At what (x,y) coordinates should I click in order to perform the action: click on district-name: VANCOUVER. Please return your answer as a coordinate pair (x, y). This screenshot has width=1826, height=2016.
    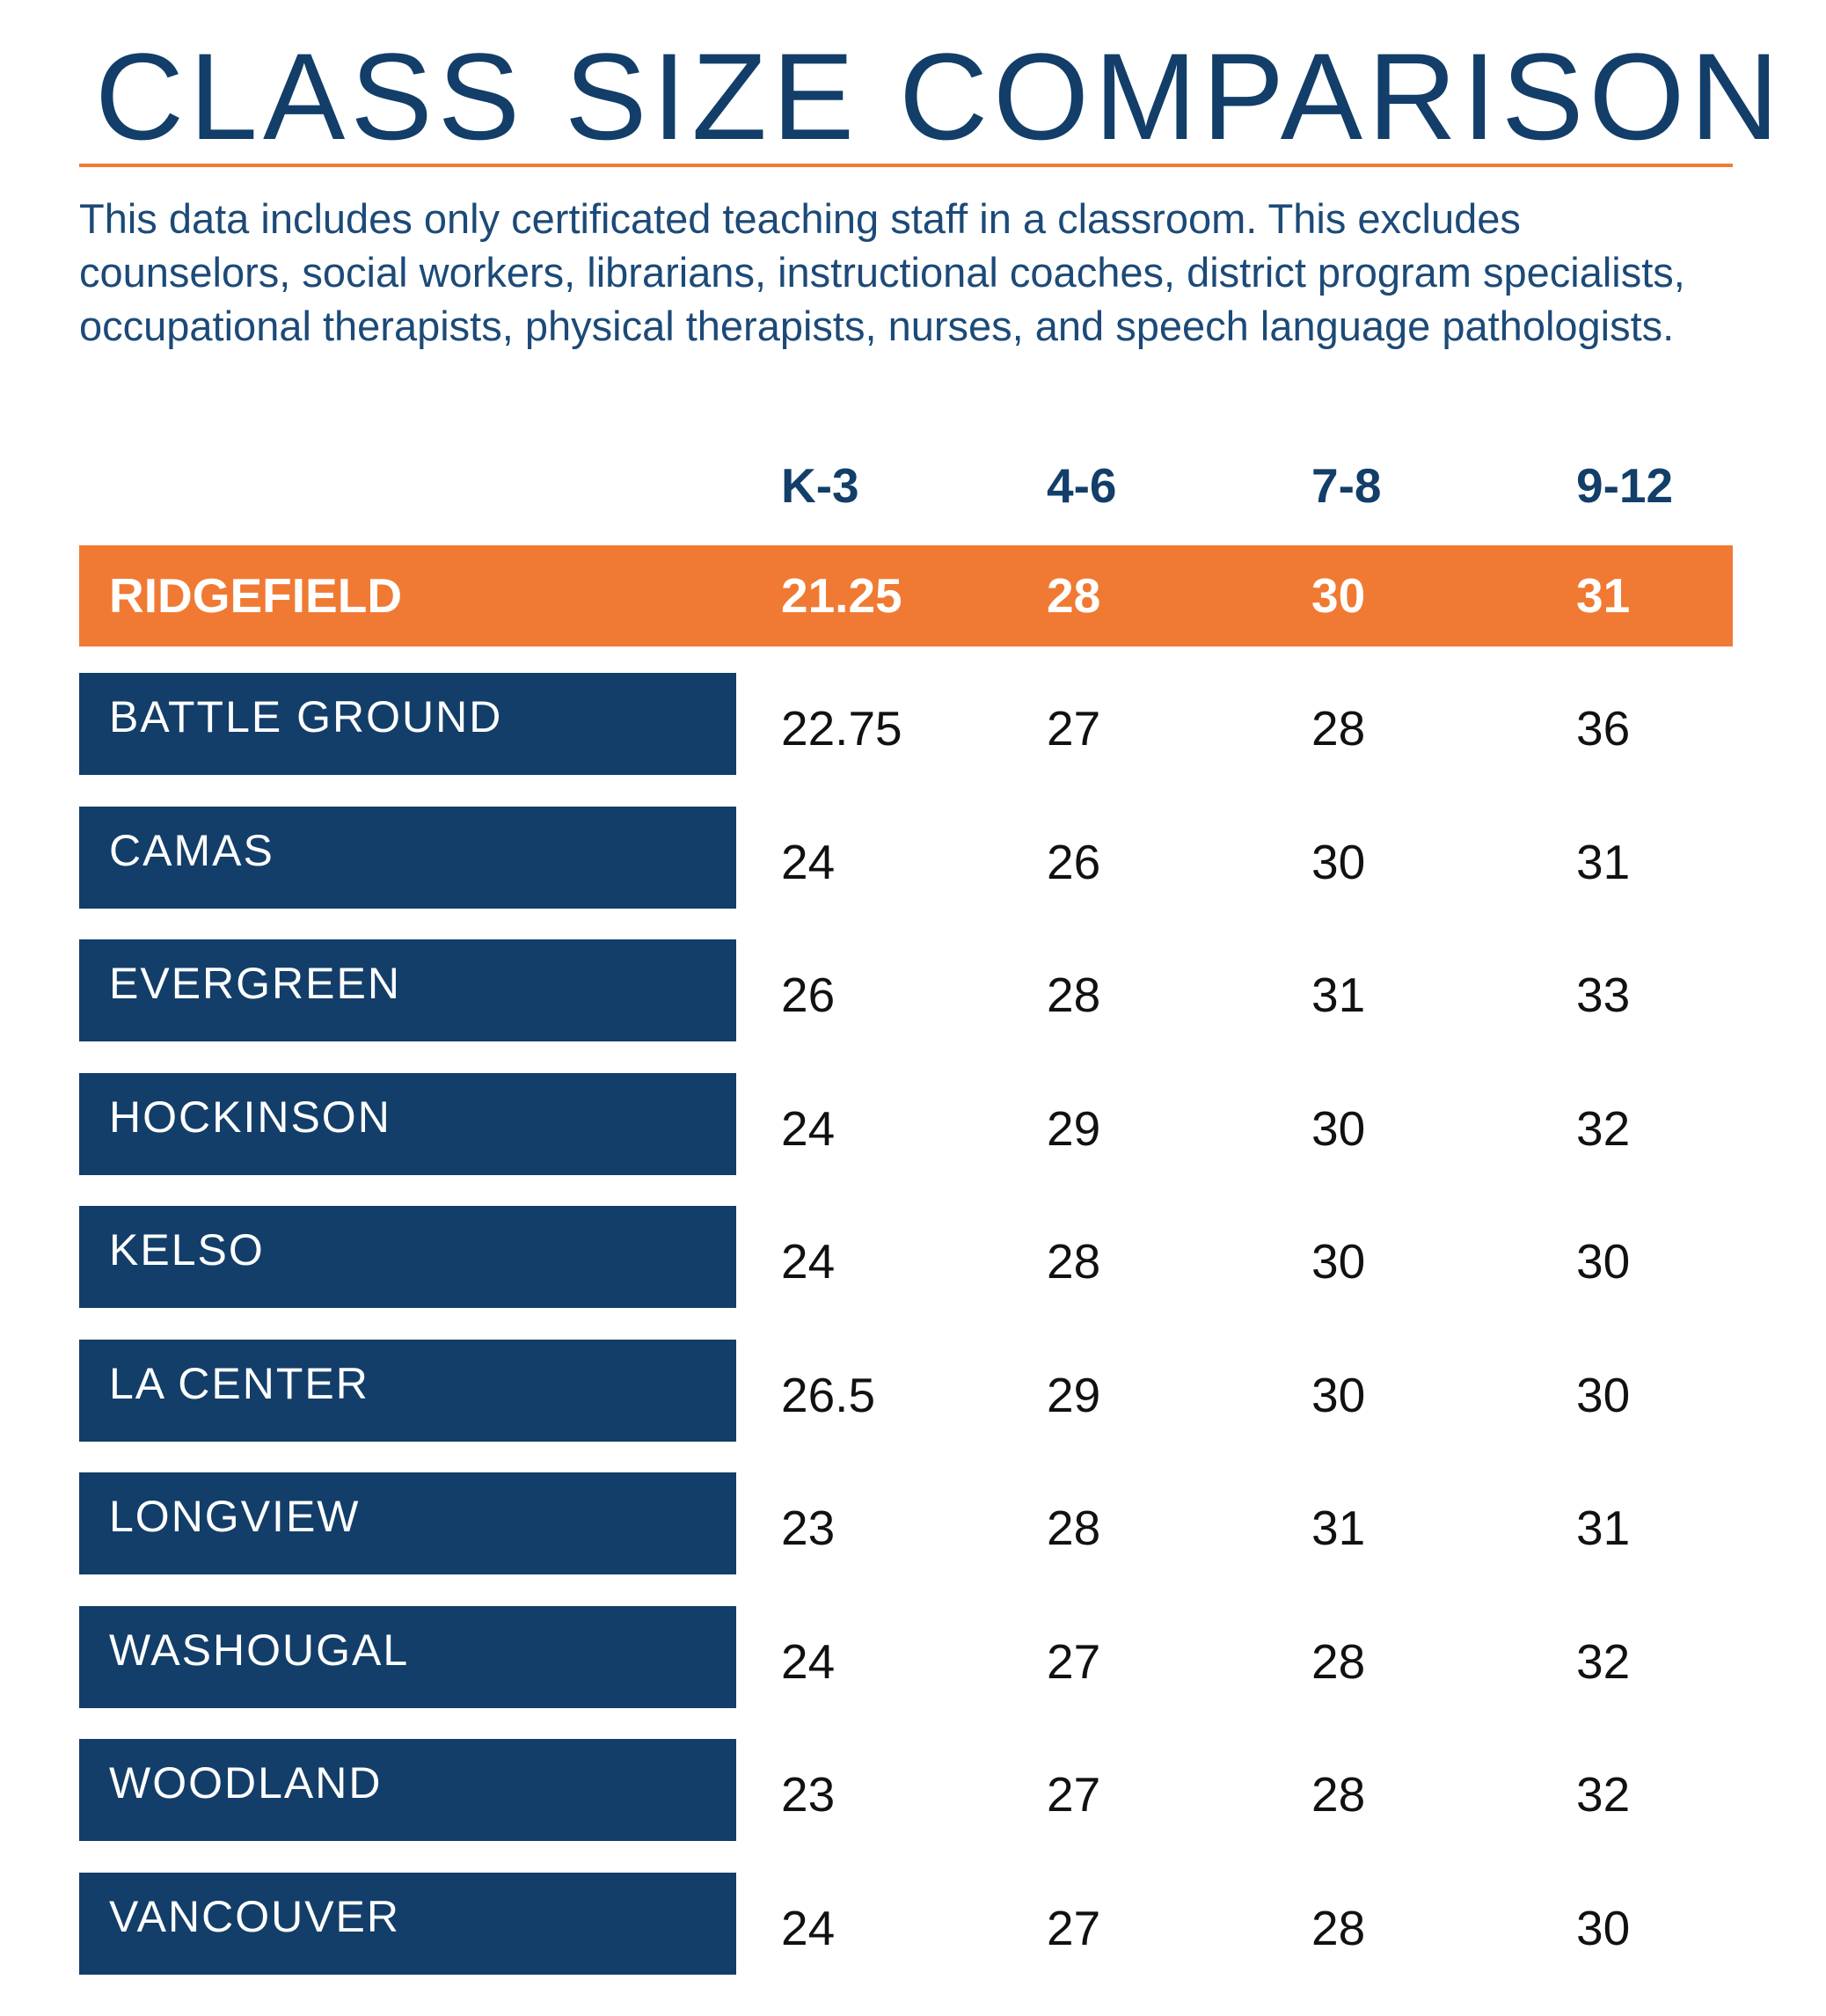
    Looking at the image, I should click on (255, 1916).